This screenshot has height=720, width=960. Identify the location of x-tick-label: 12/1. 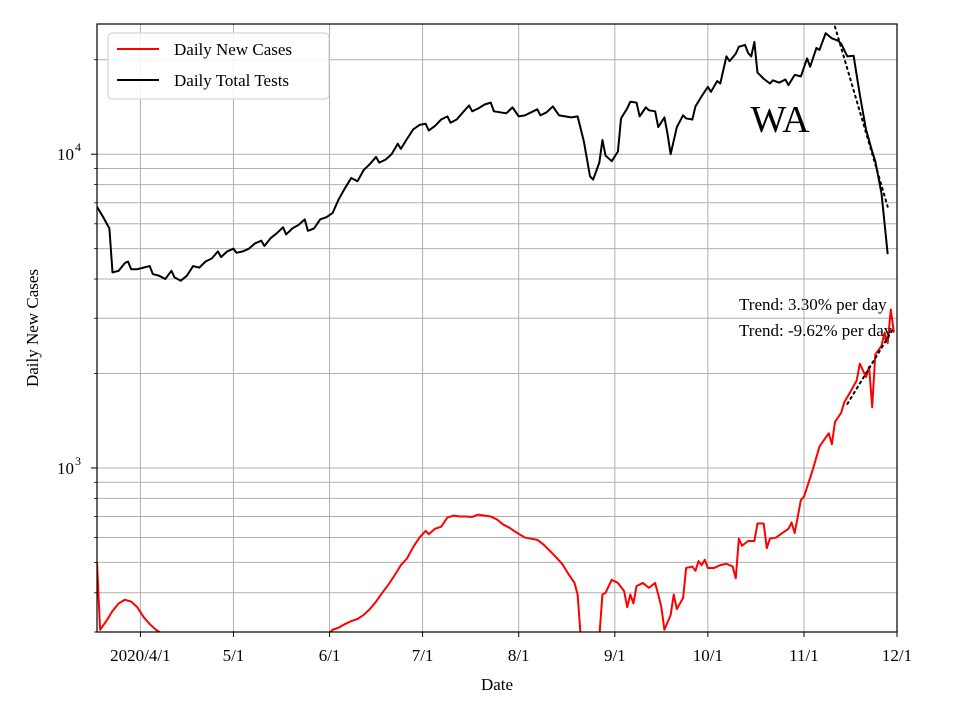
(897, 655).